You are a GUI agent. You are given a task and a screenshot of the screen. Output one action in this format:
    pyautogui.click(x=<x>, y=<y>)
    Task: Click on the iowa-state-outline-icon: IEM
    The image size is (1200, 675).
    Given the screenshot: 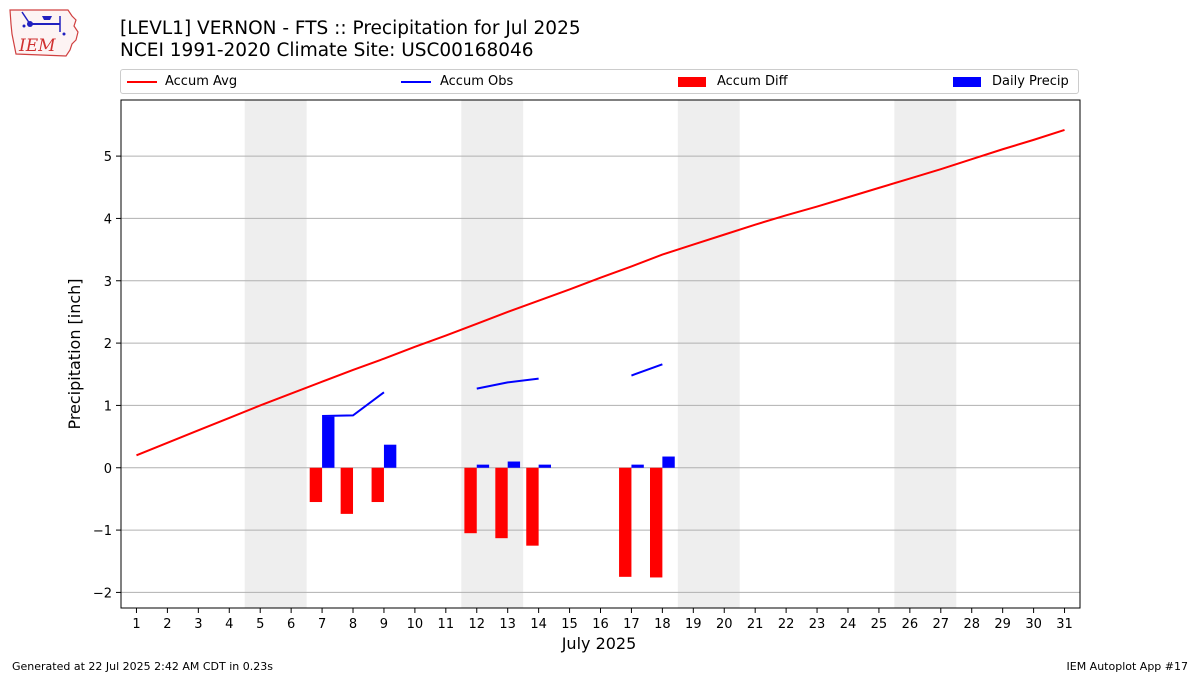 What is the action you would take?
    pyautogui.click(x=44, y=33)
    